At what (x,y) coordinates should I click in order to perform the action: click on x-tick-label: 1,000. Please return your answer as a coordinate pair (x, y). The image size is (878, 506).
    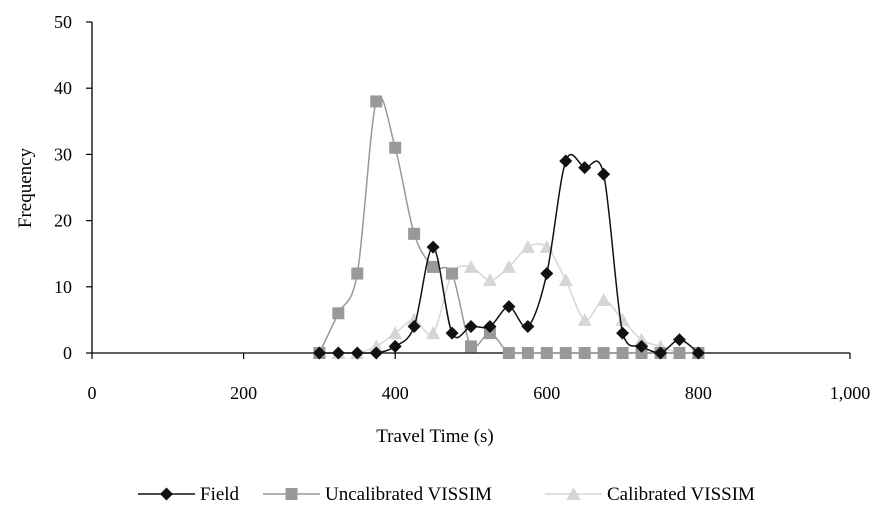
    Looking at the image, I should click on (850, 393).